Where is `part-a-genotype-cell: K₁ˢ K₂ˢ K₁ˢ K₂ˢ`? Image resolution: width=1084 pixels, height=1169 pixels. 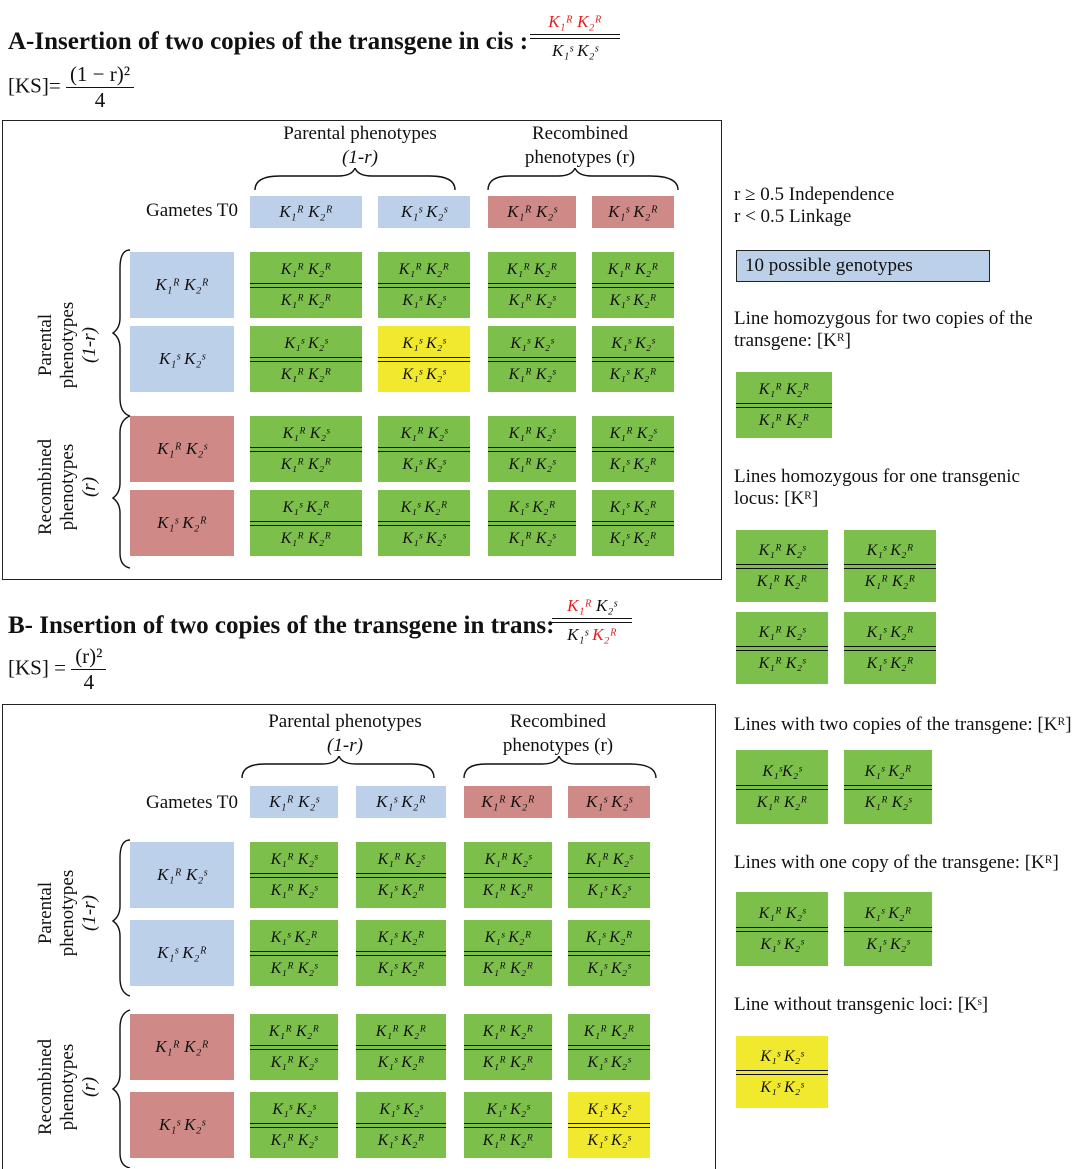 part-a-genotype-cell: K₁ˢ K₂ˢ K₁ˢ K₂ˢ is located at coordinates (424, 359).